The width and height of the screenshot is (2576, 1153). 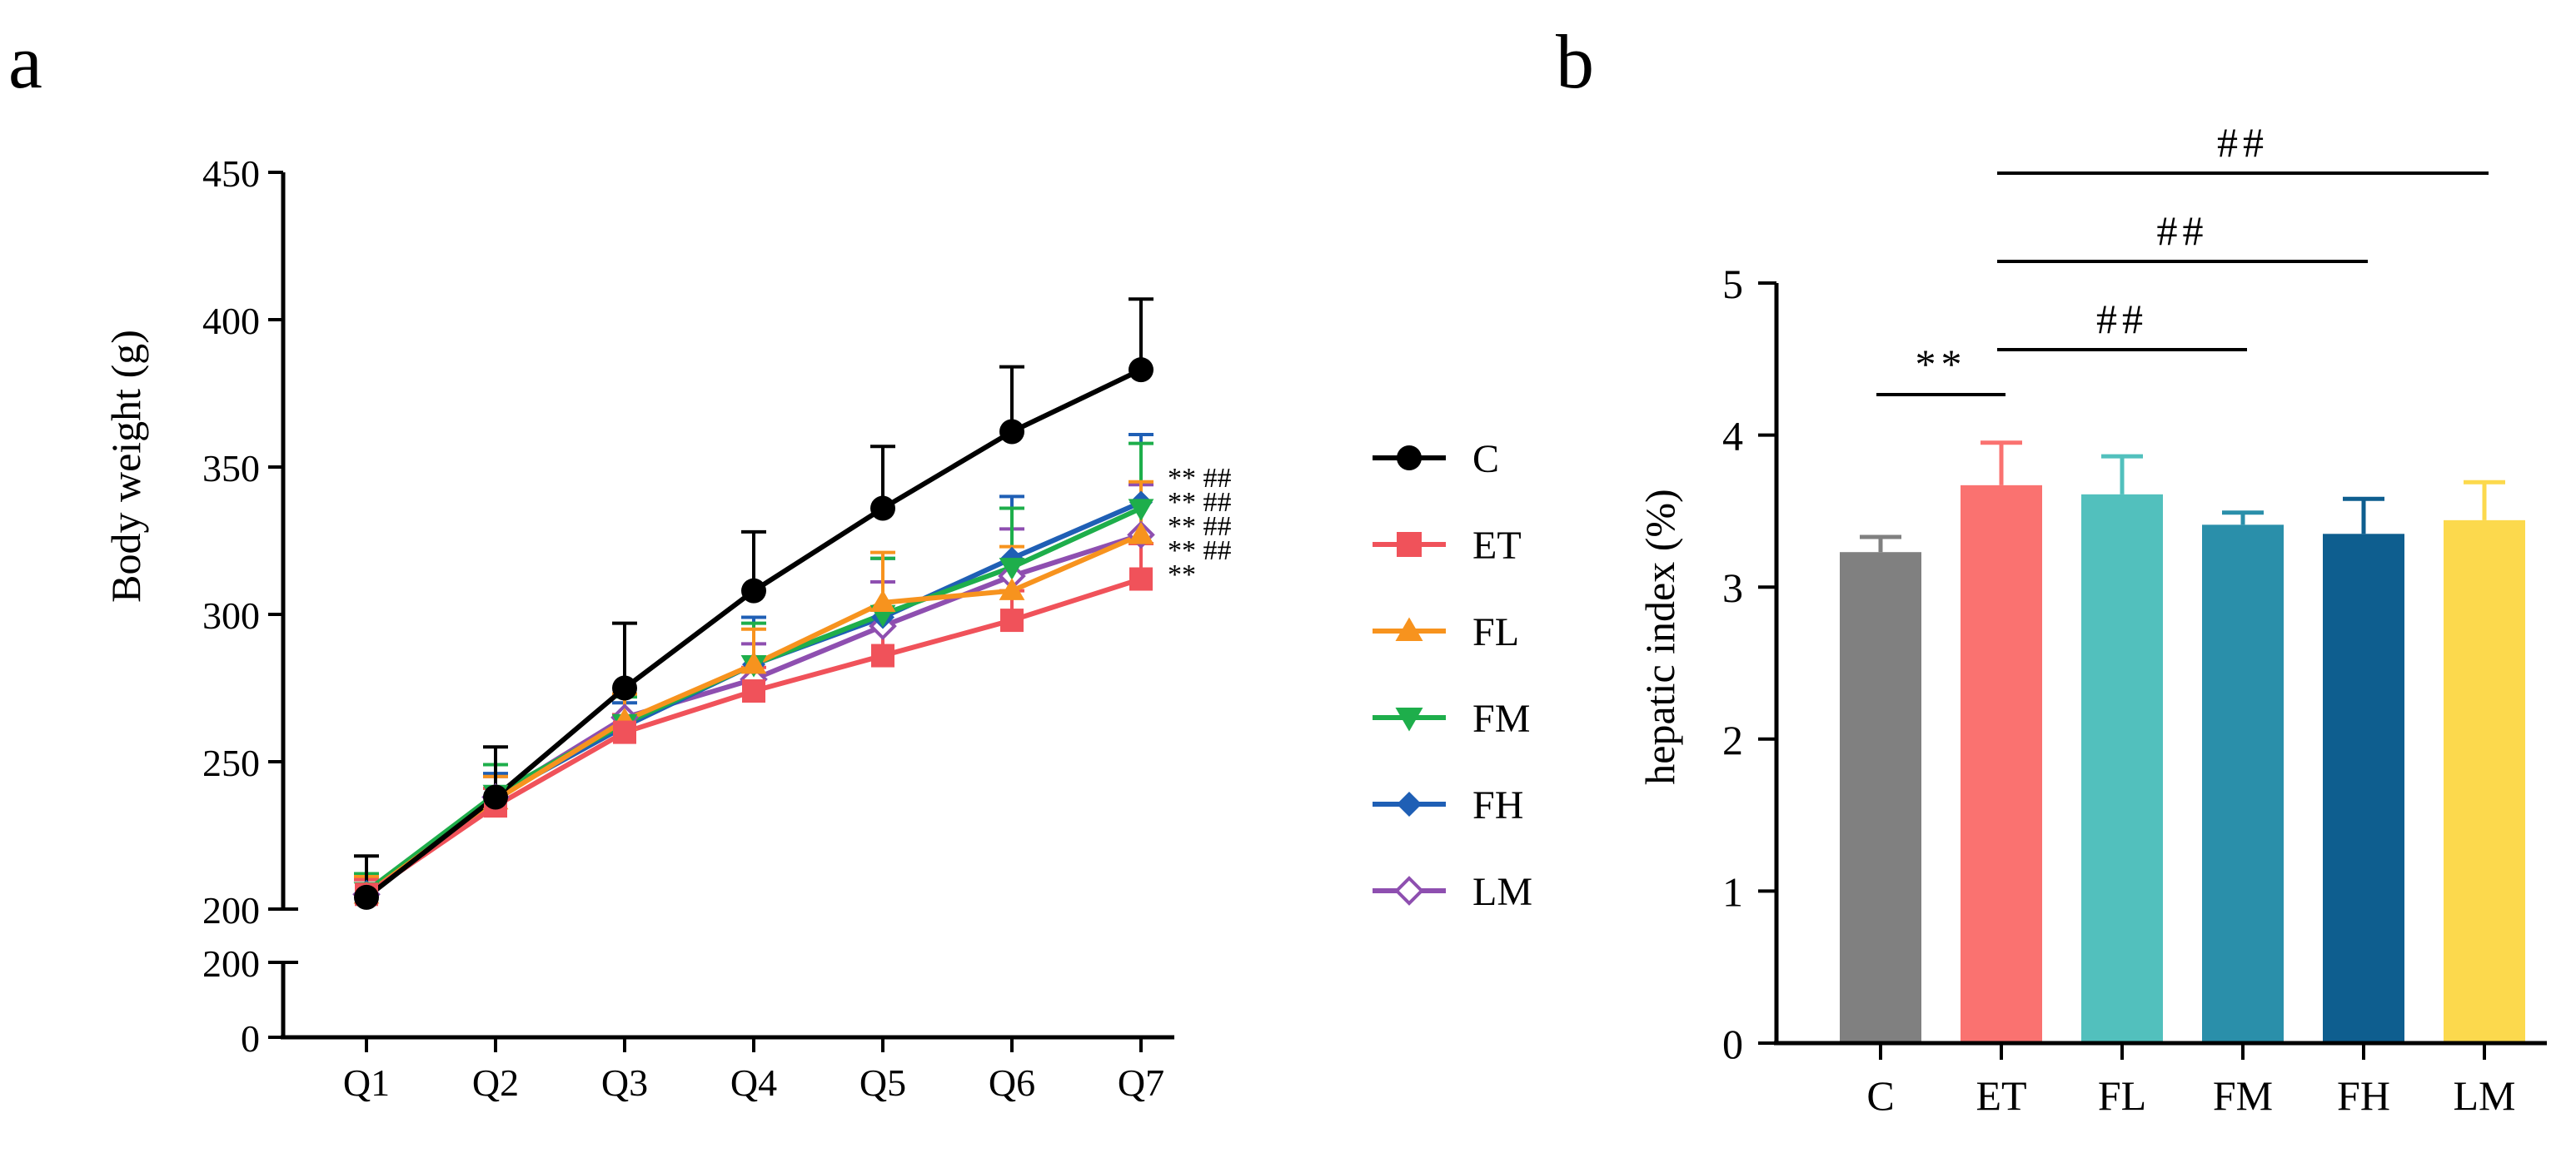 What do you see at coordinates (1409, 457) in the screenshot?
I see `a-legend-marker-c` at bounding box center [1409, 457].